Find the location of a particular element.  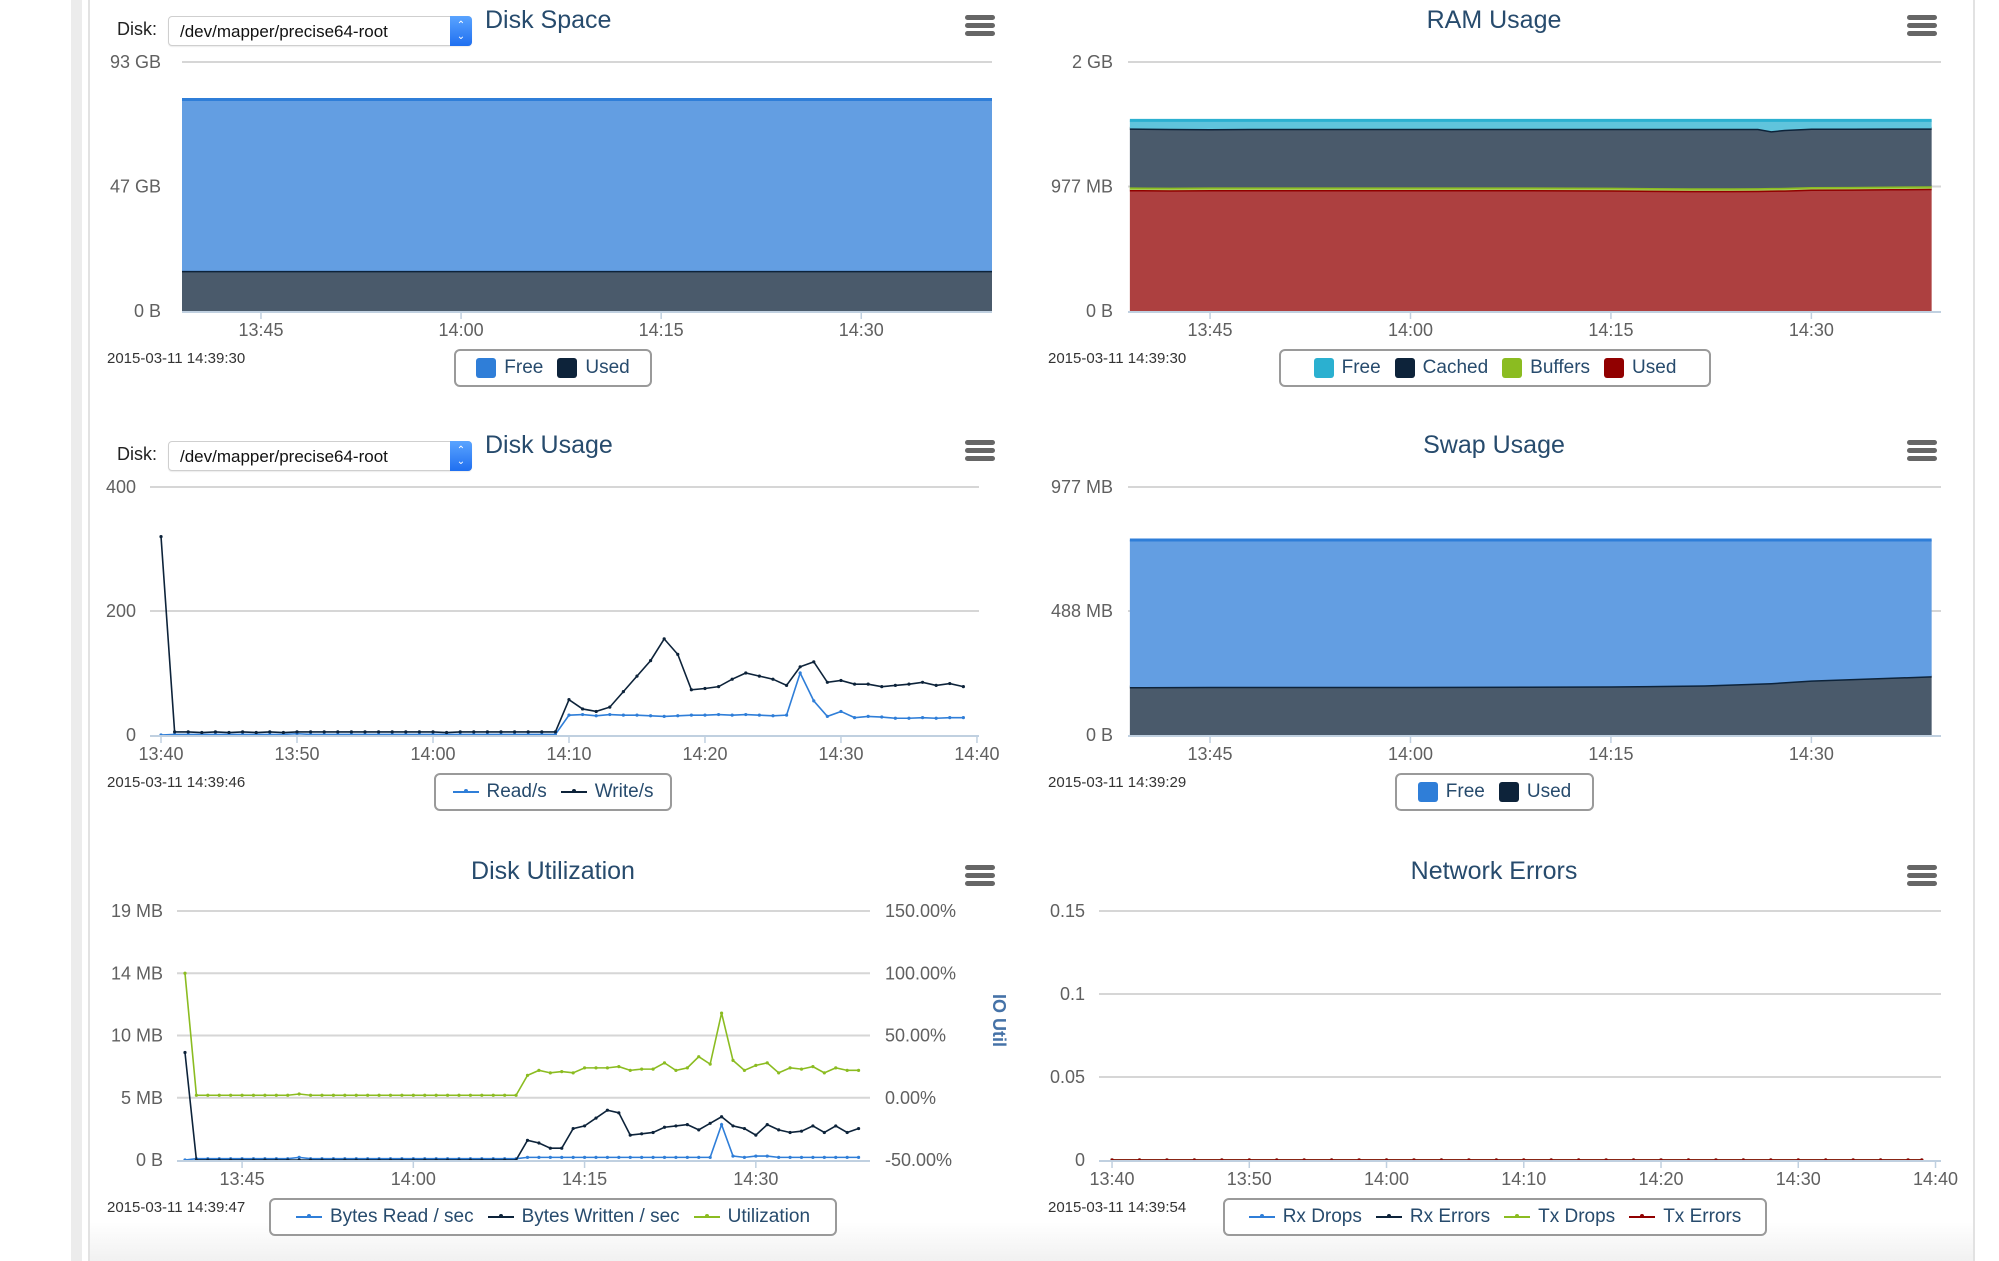

legend-item-buffers: Buffers is located at coordinates (1546, 368).